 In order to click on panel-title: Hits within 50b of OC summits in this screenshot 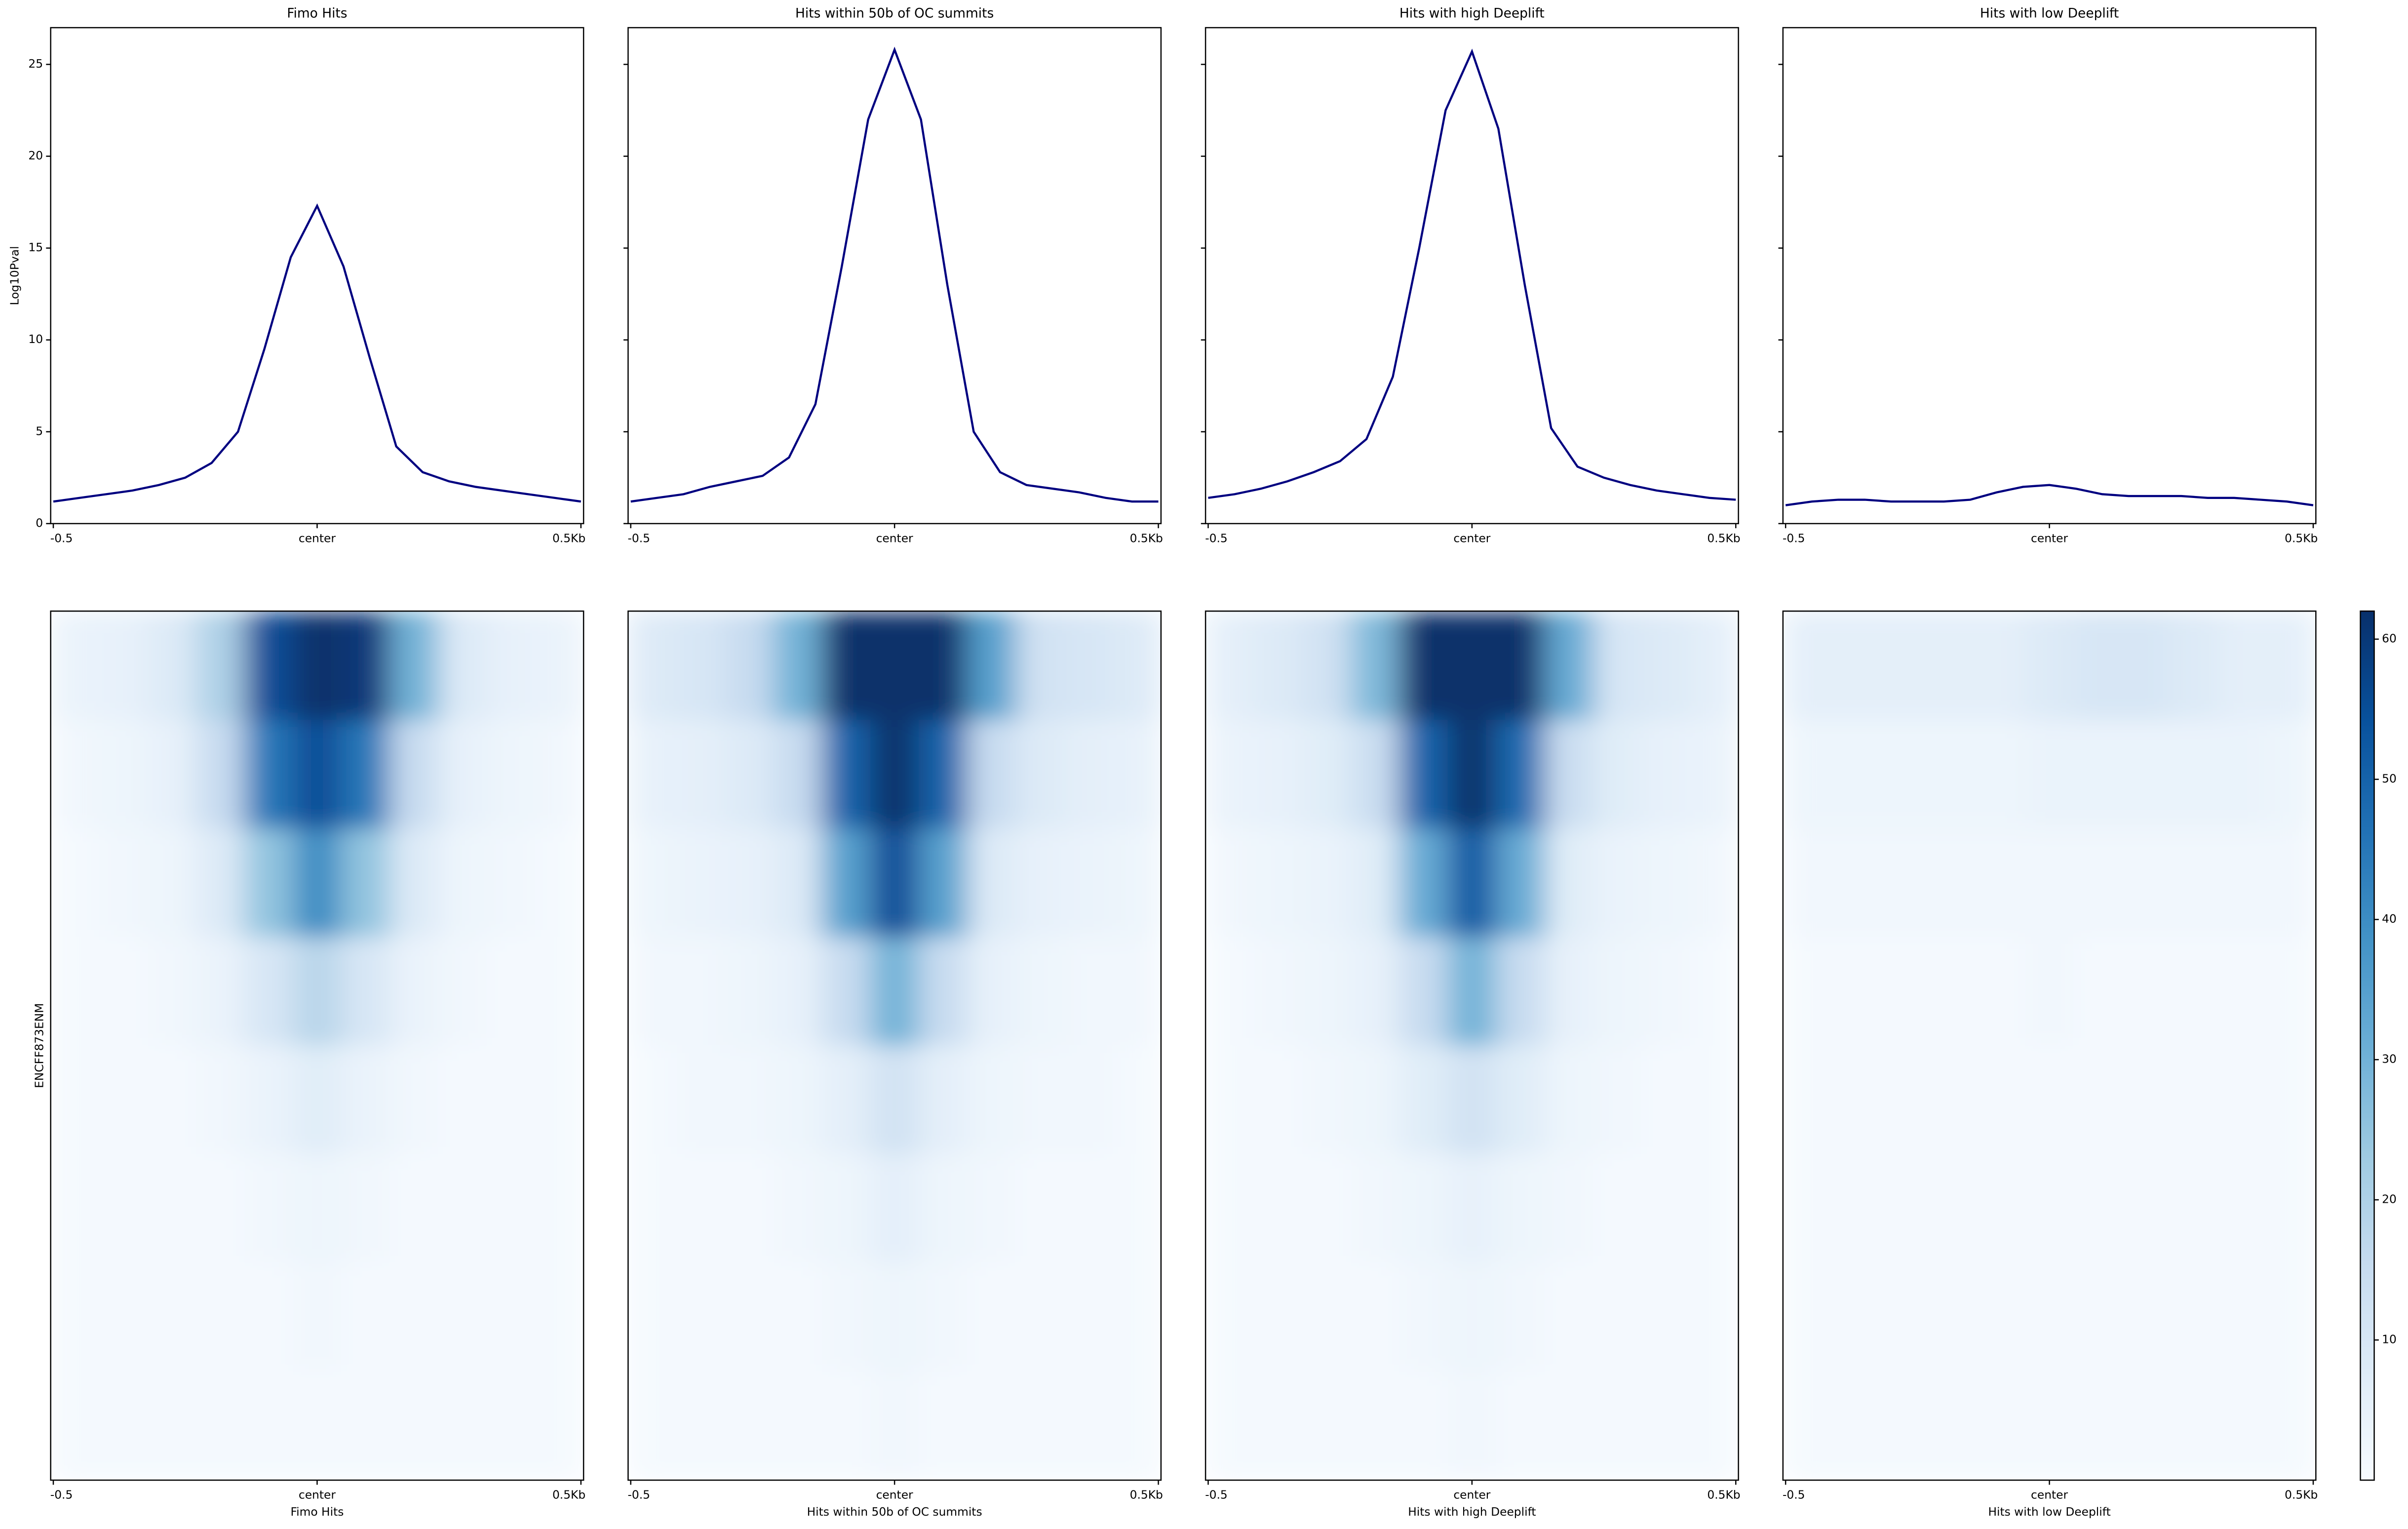, I will do `click(894, 13)`.